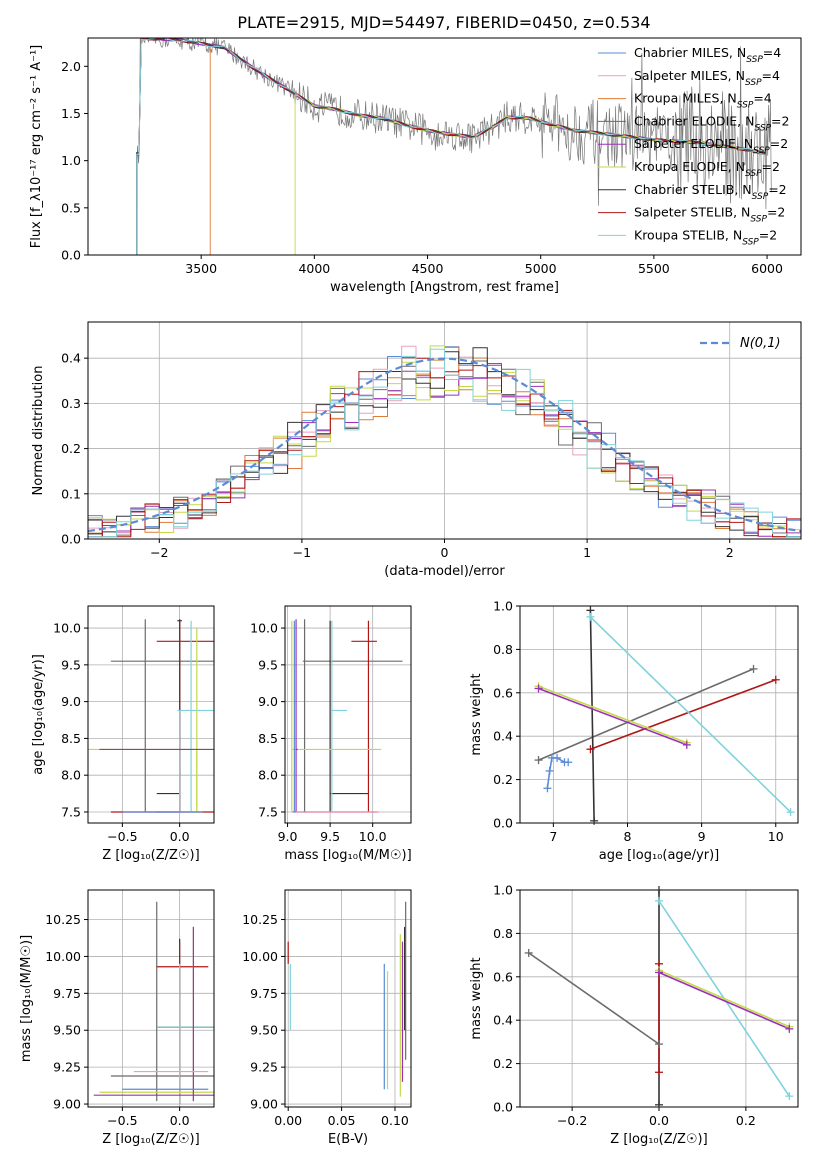 The image size is (819, 1170). What do you see at coordinates (268, 775) in the screenshot?
I see `y-tick-label: 8.0` at bounding box center [268, 775].